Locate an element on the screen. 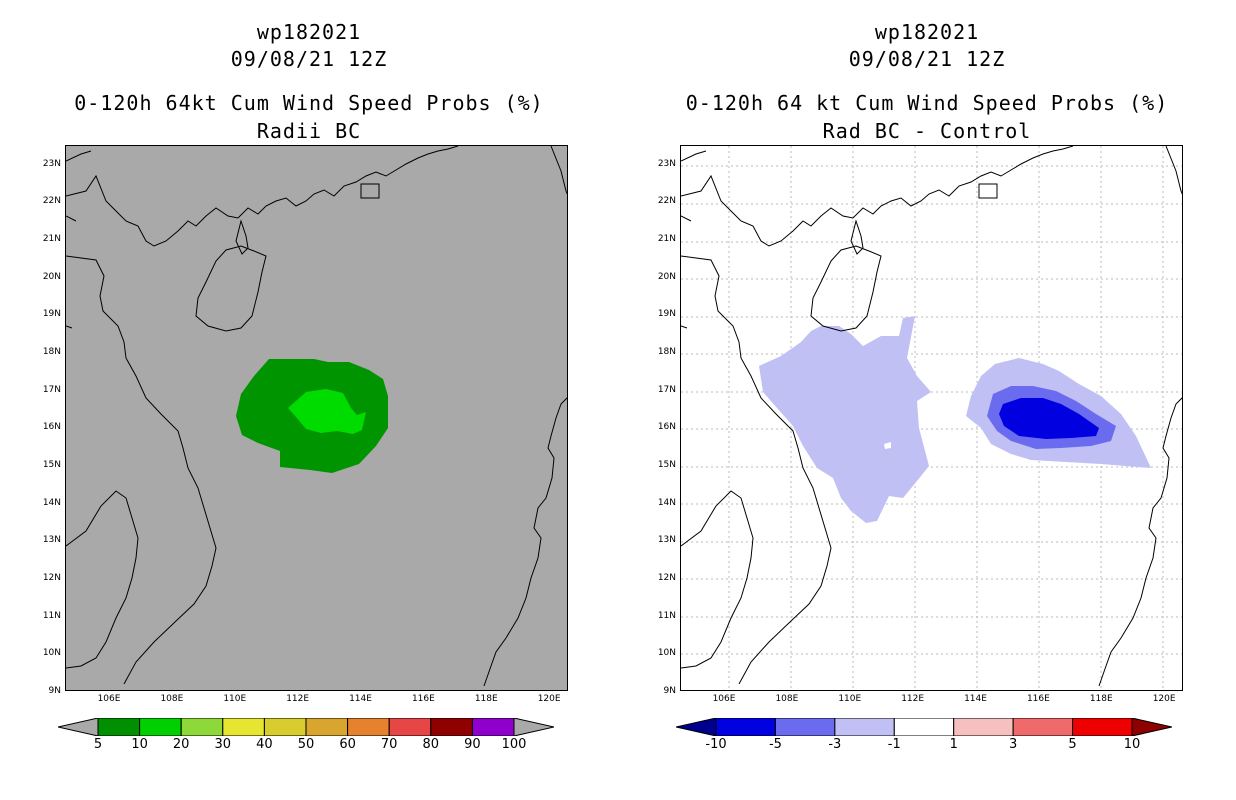 The image size is (1236, 800). colorbar-label: 20 is located at coordinates (181, 744).